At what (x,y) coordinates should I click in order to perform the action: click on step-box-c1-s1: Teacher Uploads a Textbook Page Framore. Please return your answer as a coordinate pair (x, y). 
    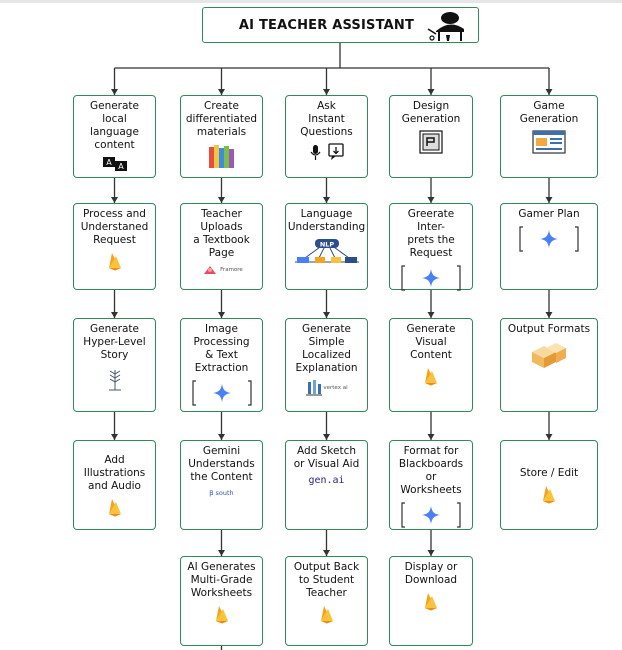
    Looking at the image, I should click on (221, 246).